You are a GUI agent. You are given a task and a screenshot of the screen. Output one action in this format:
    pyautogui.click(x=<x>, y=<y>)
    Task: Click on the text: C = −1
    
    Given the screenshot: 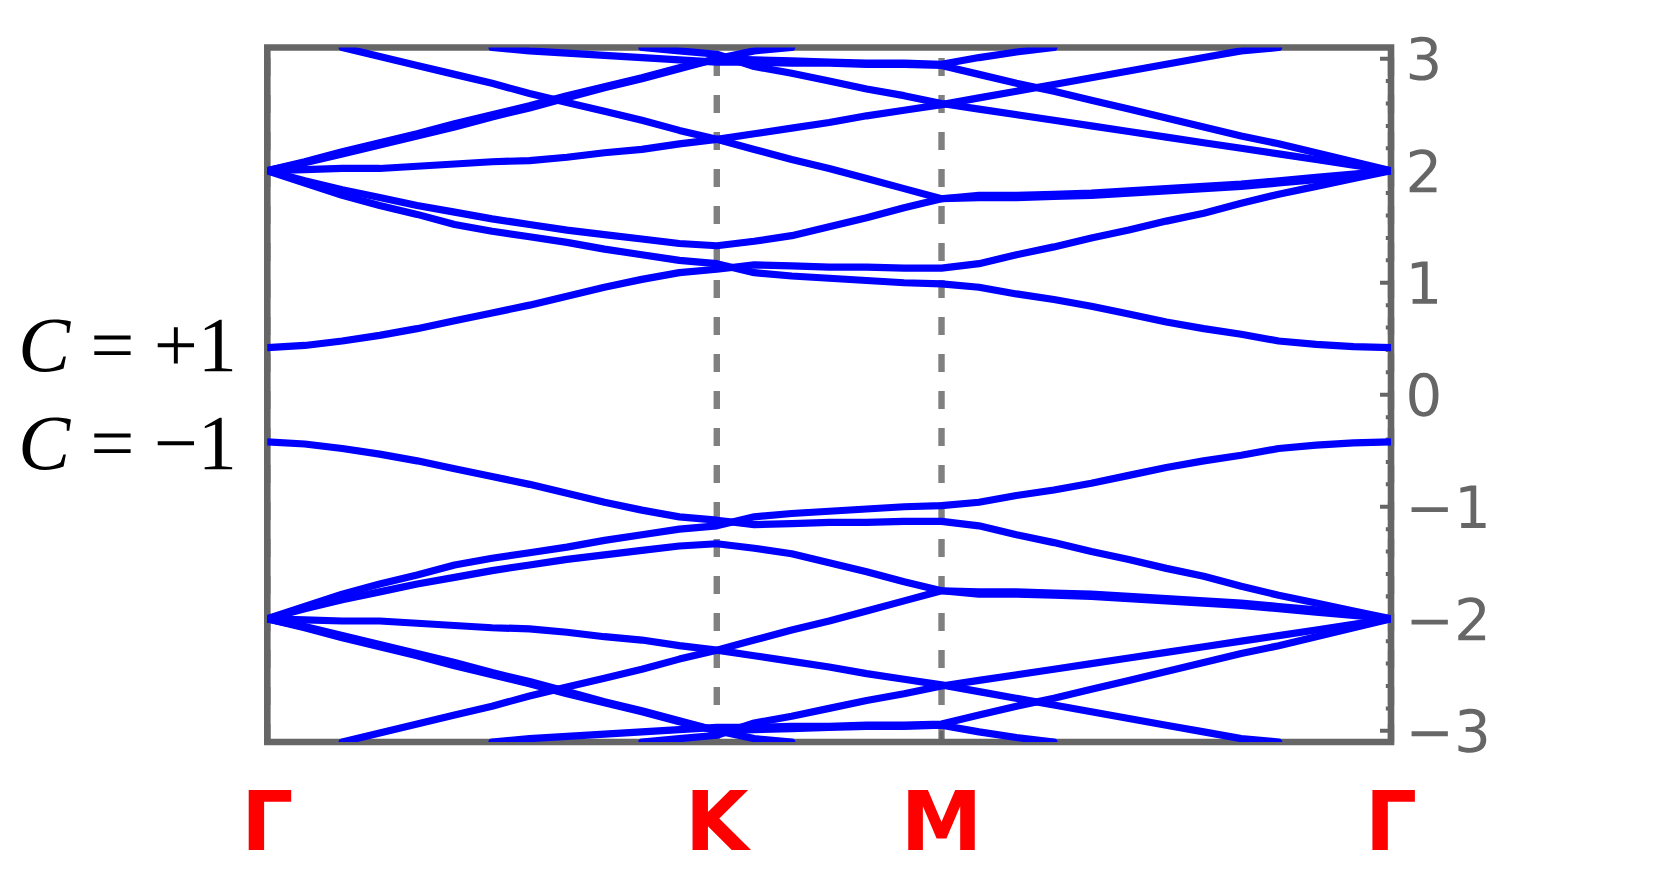 What is the action you would take?
    pyautogui.click(x=127, y=443)
    